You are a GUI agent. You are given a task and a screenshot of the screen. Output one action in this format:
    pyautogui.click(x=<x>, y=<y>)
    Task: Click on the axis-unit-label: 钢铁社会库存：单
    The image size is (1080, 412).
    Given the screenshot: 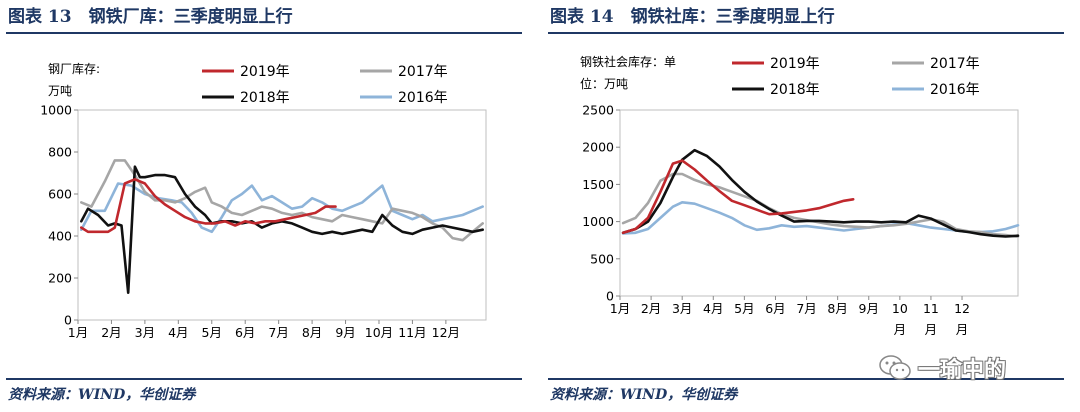 What is the action you would take?
    pyautogui.click(x=628, y=61)
    